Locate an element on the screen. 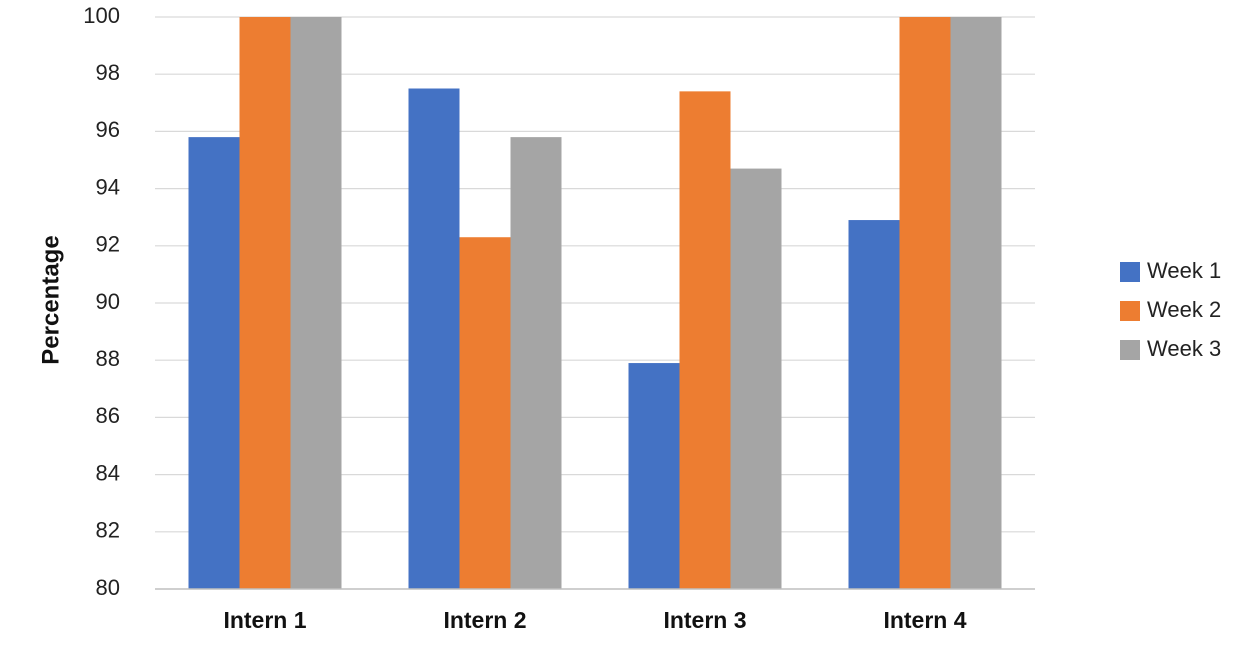  legend-label: Week 2 is located at coordinates (1184, 309).